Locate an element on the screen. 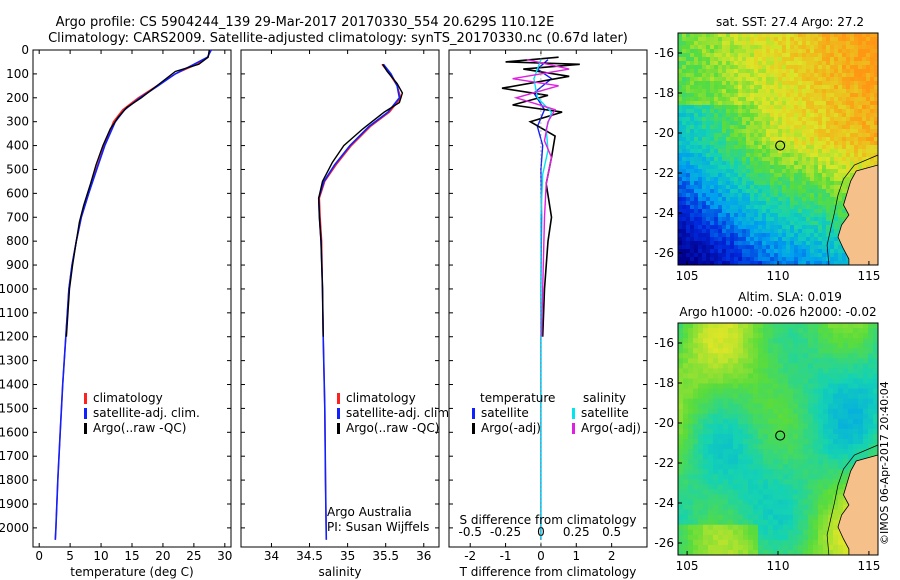 The image size is (900, 580). map-y-tick-label: -26 is located at coordinates (664, 253).